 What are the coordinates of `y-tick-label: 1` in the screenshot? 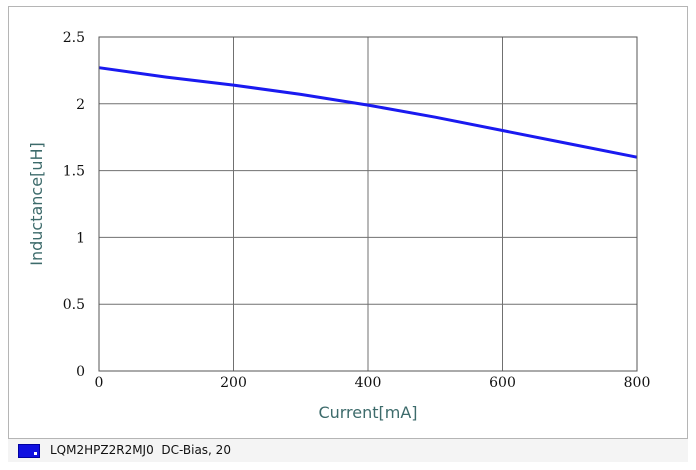 It's located at (80, 238).